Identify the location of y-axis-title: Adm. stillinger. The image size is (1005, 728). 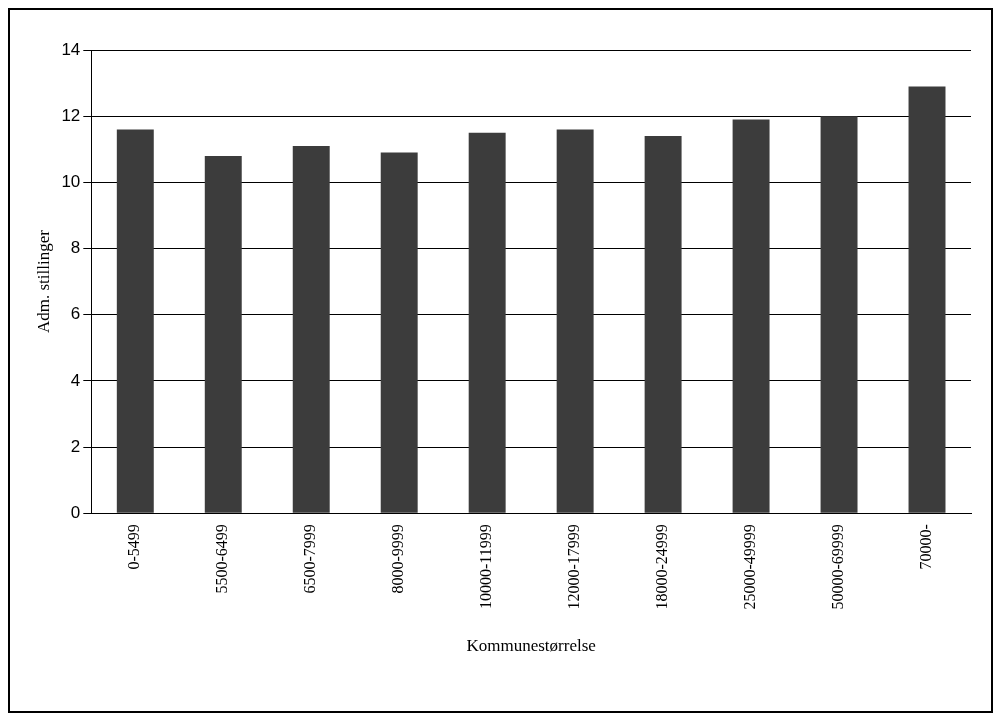
(43, 281).